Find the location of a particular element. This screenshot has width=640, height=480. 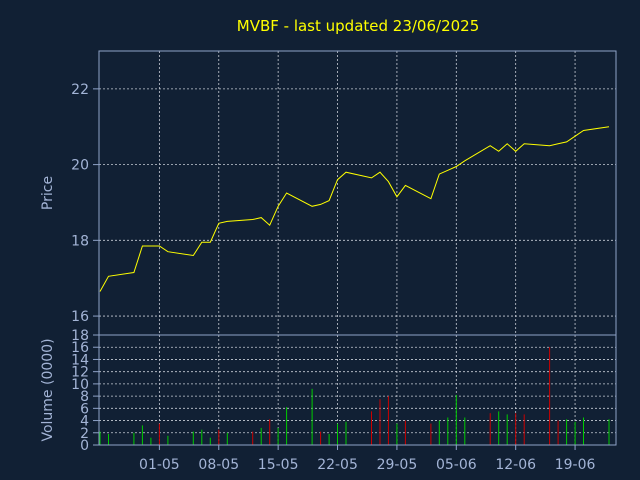

x-tick-label: 22-05 is located at coordinates (337, 465).